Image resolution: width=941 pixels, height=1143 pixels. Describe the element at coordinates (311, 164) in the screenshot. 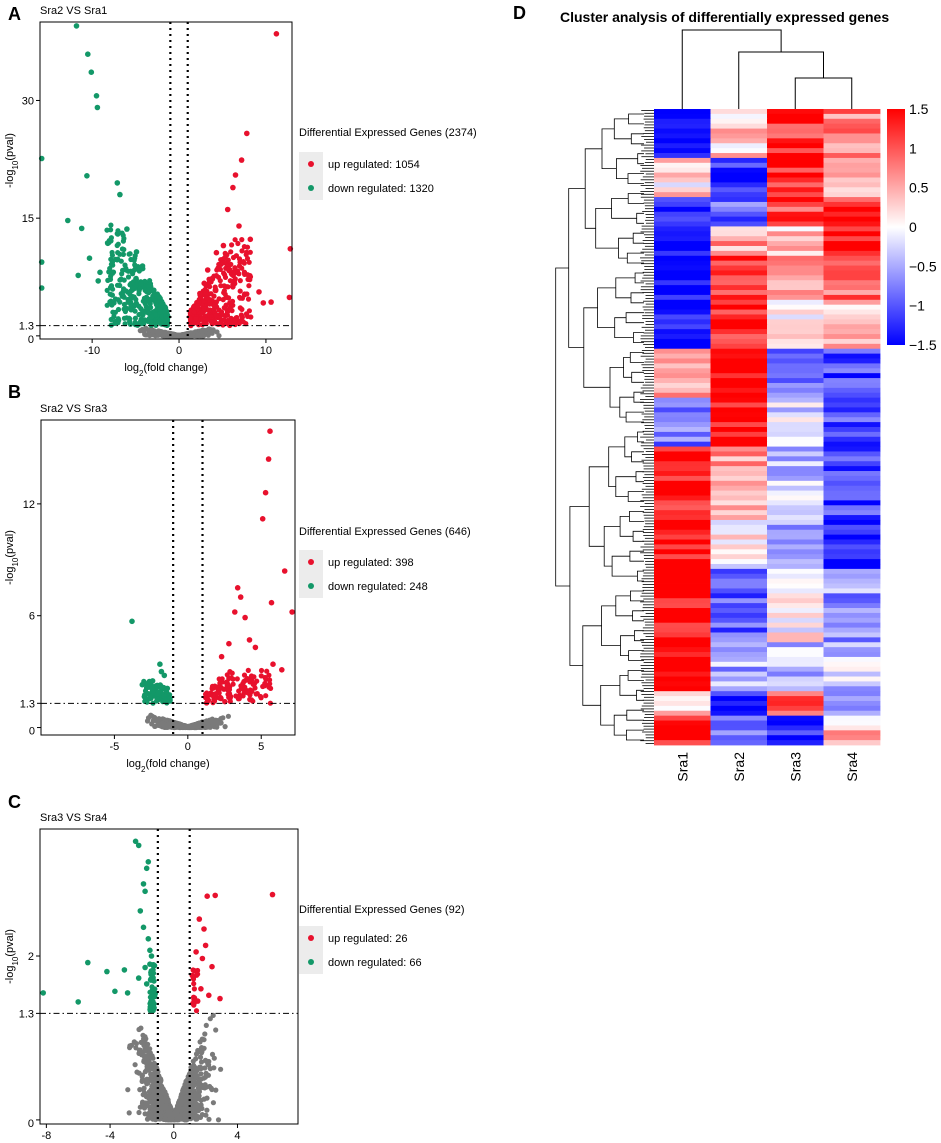

I see `legend-dot-up-a` at that location.